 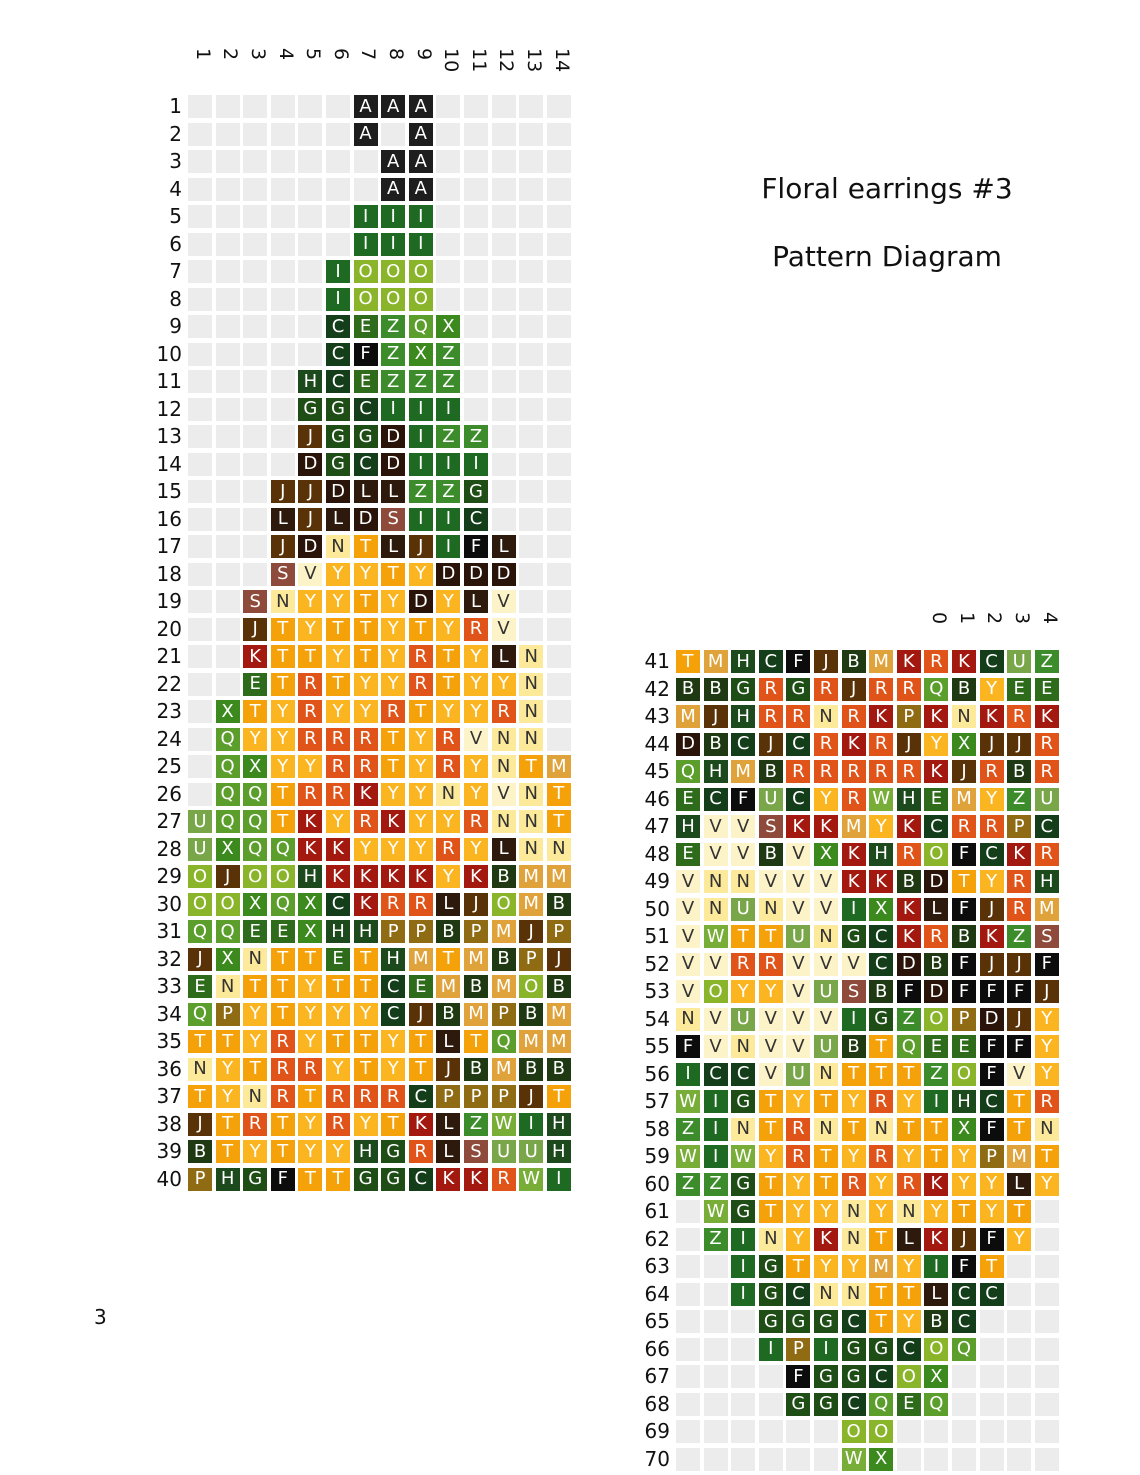 I want to click on bead-cell: Q, so click(x=255, y=849).